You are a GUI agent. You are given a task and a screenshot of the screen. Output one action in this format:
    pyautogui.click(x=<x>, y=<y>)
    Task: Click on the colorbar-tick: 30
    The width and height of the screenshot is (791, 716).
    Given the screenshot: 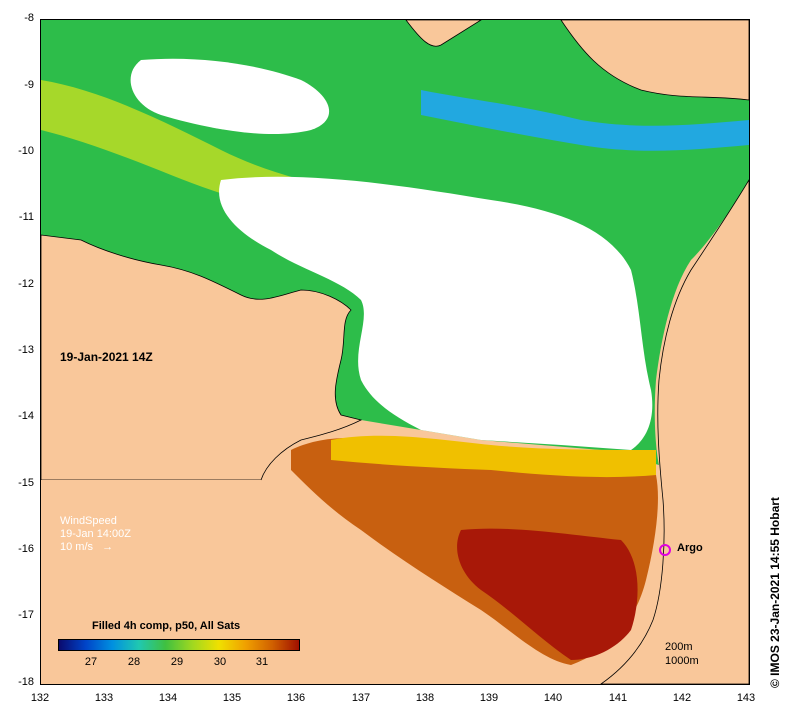 What is the action you would take?
    pyautogui.click(x=220, y=662)
    